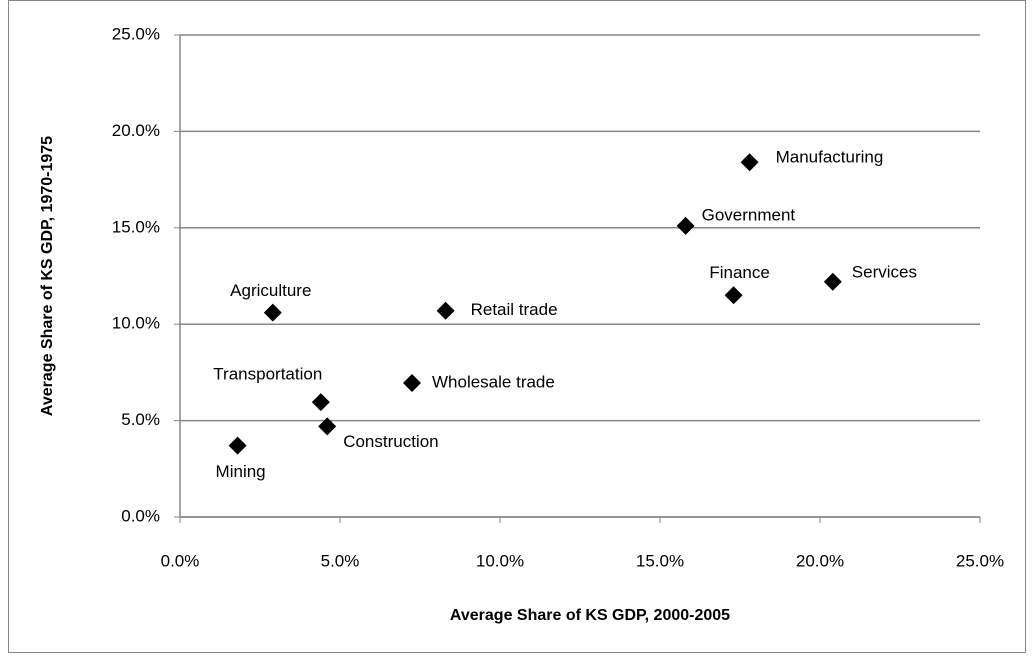 Image resolution: width=1034 pixels, height=661 pixels. I want to click on x-tick-label: 5.0%, so click(340, 560).